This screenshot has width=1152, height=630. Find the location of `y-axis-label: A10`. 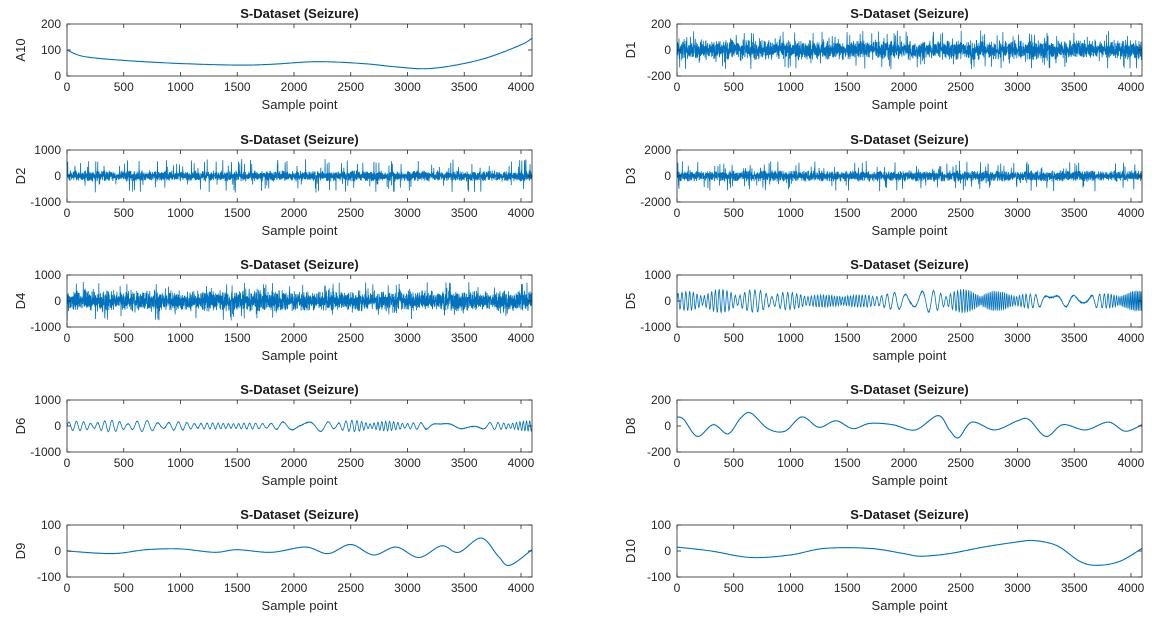

y-axis-label: A10 is located at coordinates (20, 49).